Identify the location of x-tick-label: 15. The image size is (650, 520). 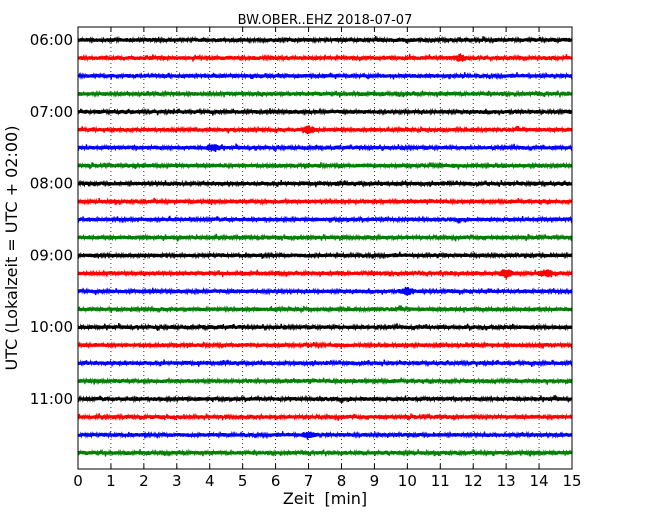
(571, 481).